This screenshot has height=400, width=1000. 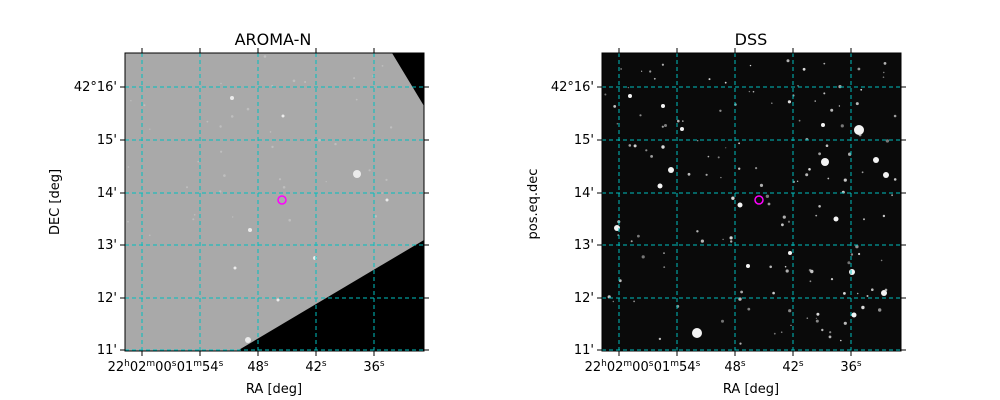 I want to click on y-tick-label: 14', so click(x=584, y=193).